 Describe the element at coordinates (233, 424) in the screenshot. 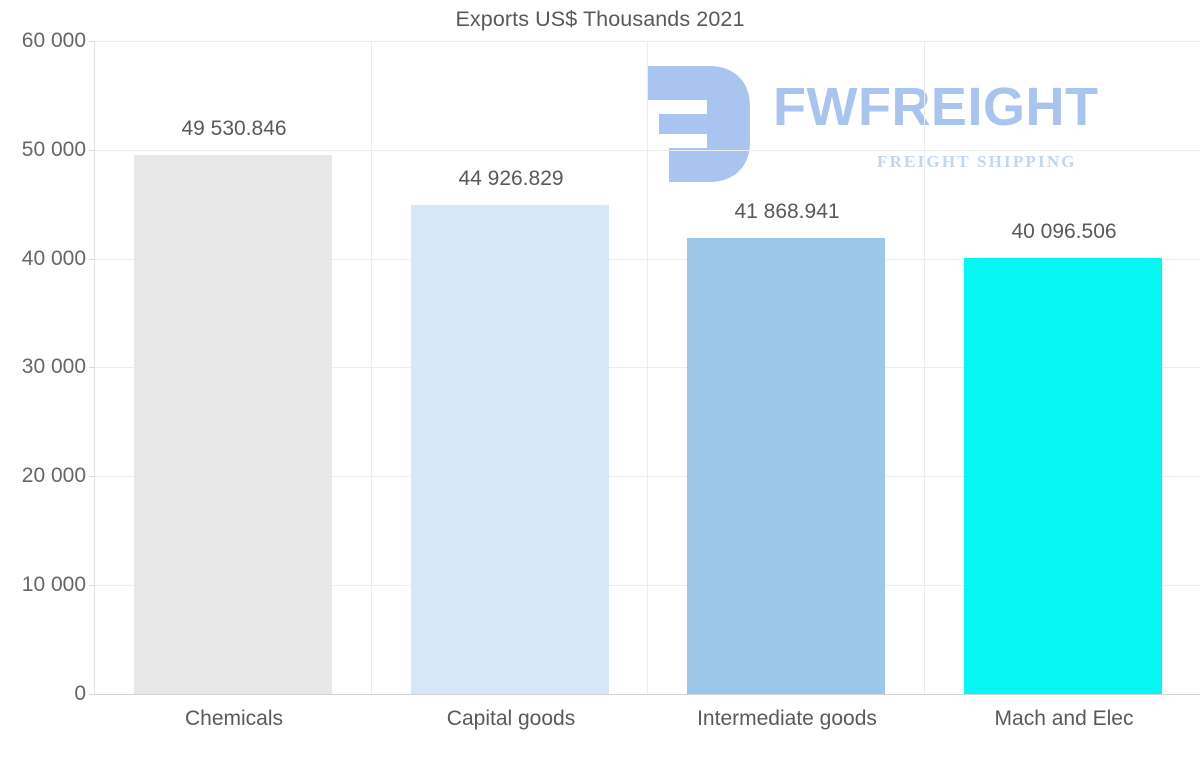

I see `bar-chemicals` at that location.